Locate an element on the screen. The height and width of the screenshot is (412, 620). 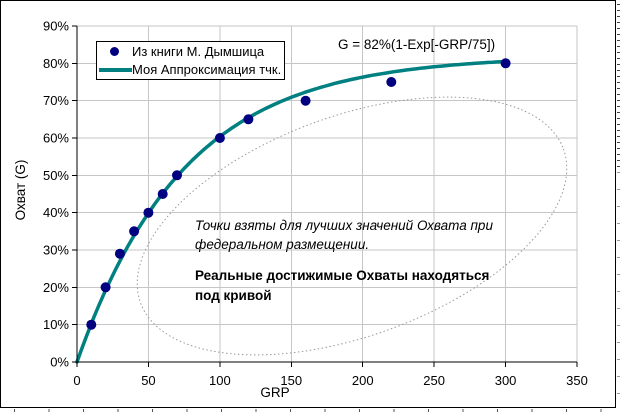
legend-label-points: Из книги М. Дымшица is located at coordinates (198, 51).